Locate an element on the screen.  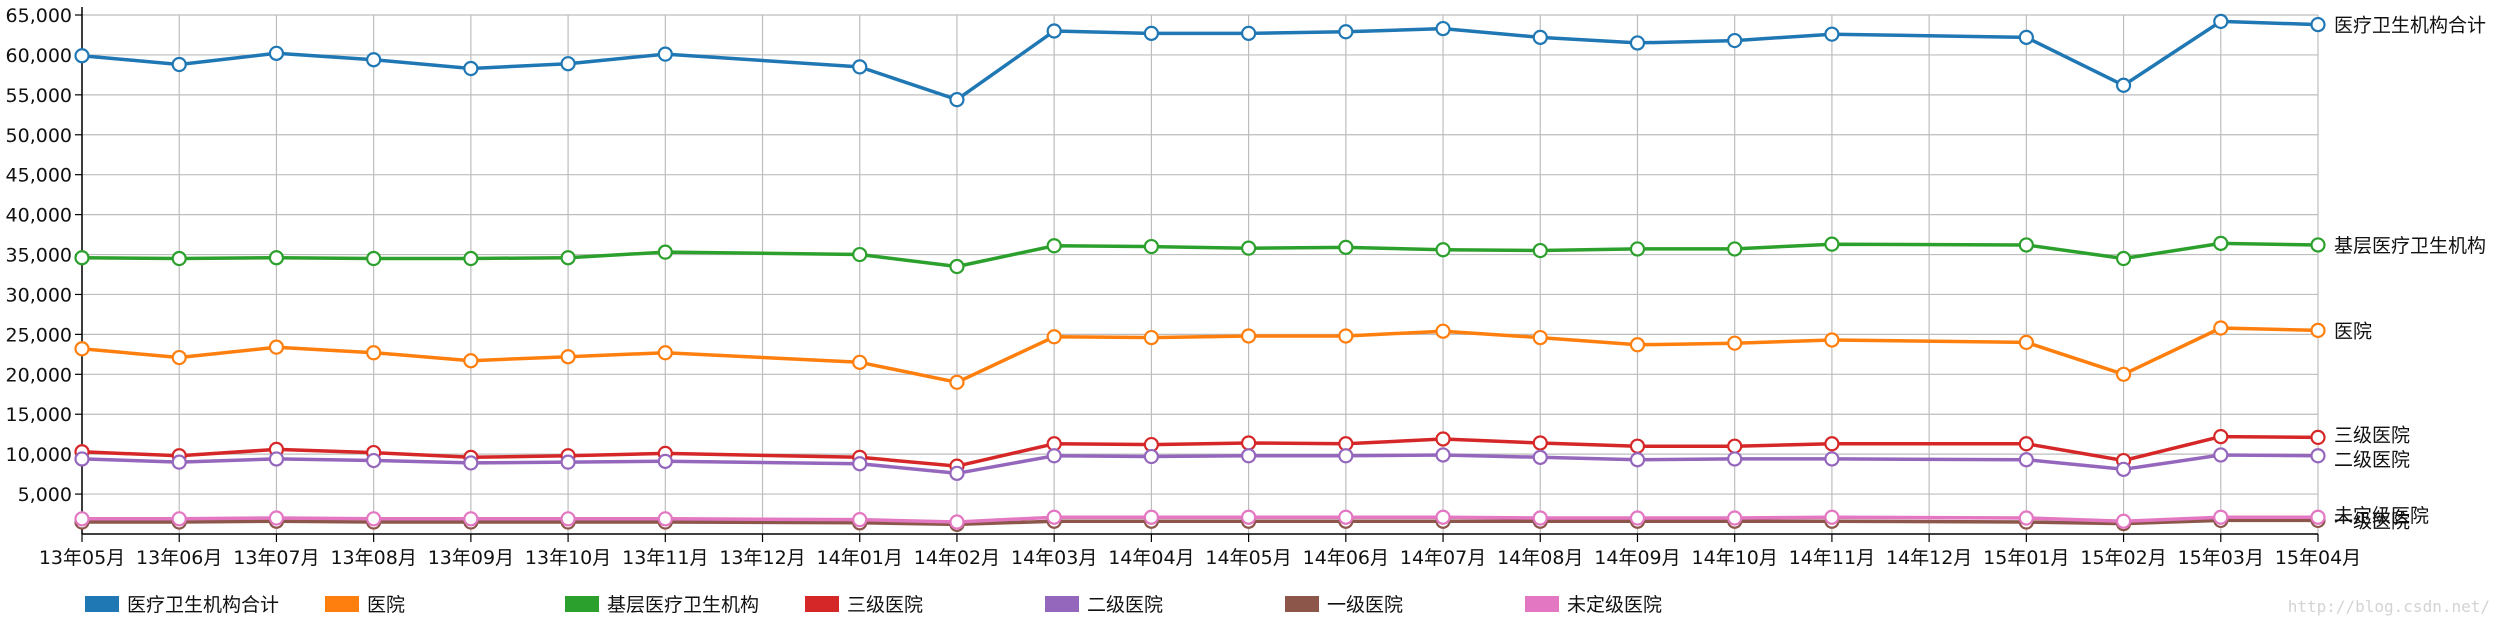
x-tick-label: 14年11月 is located at coordinates (1832, 558).